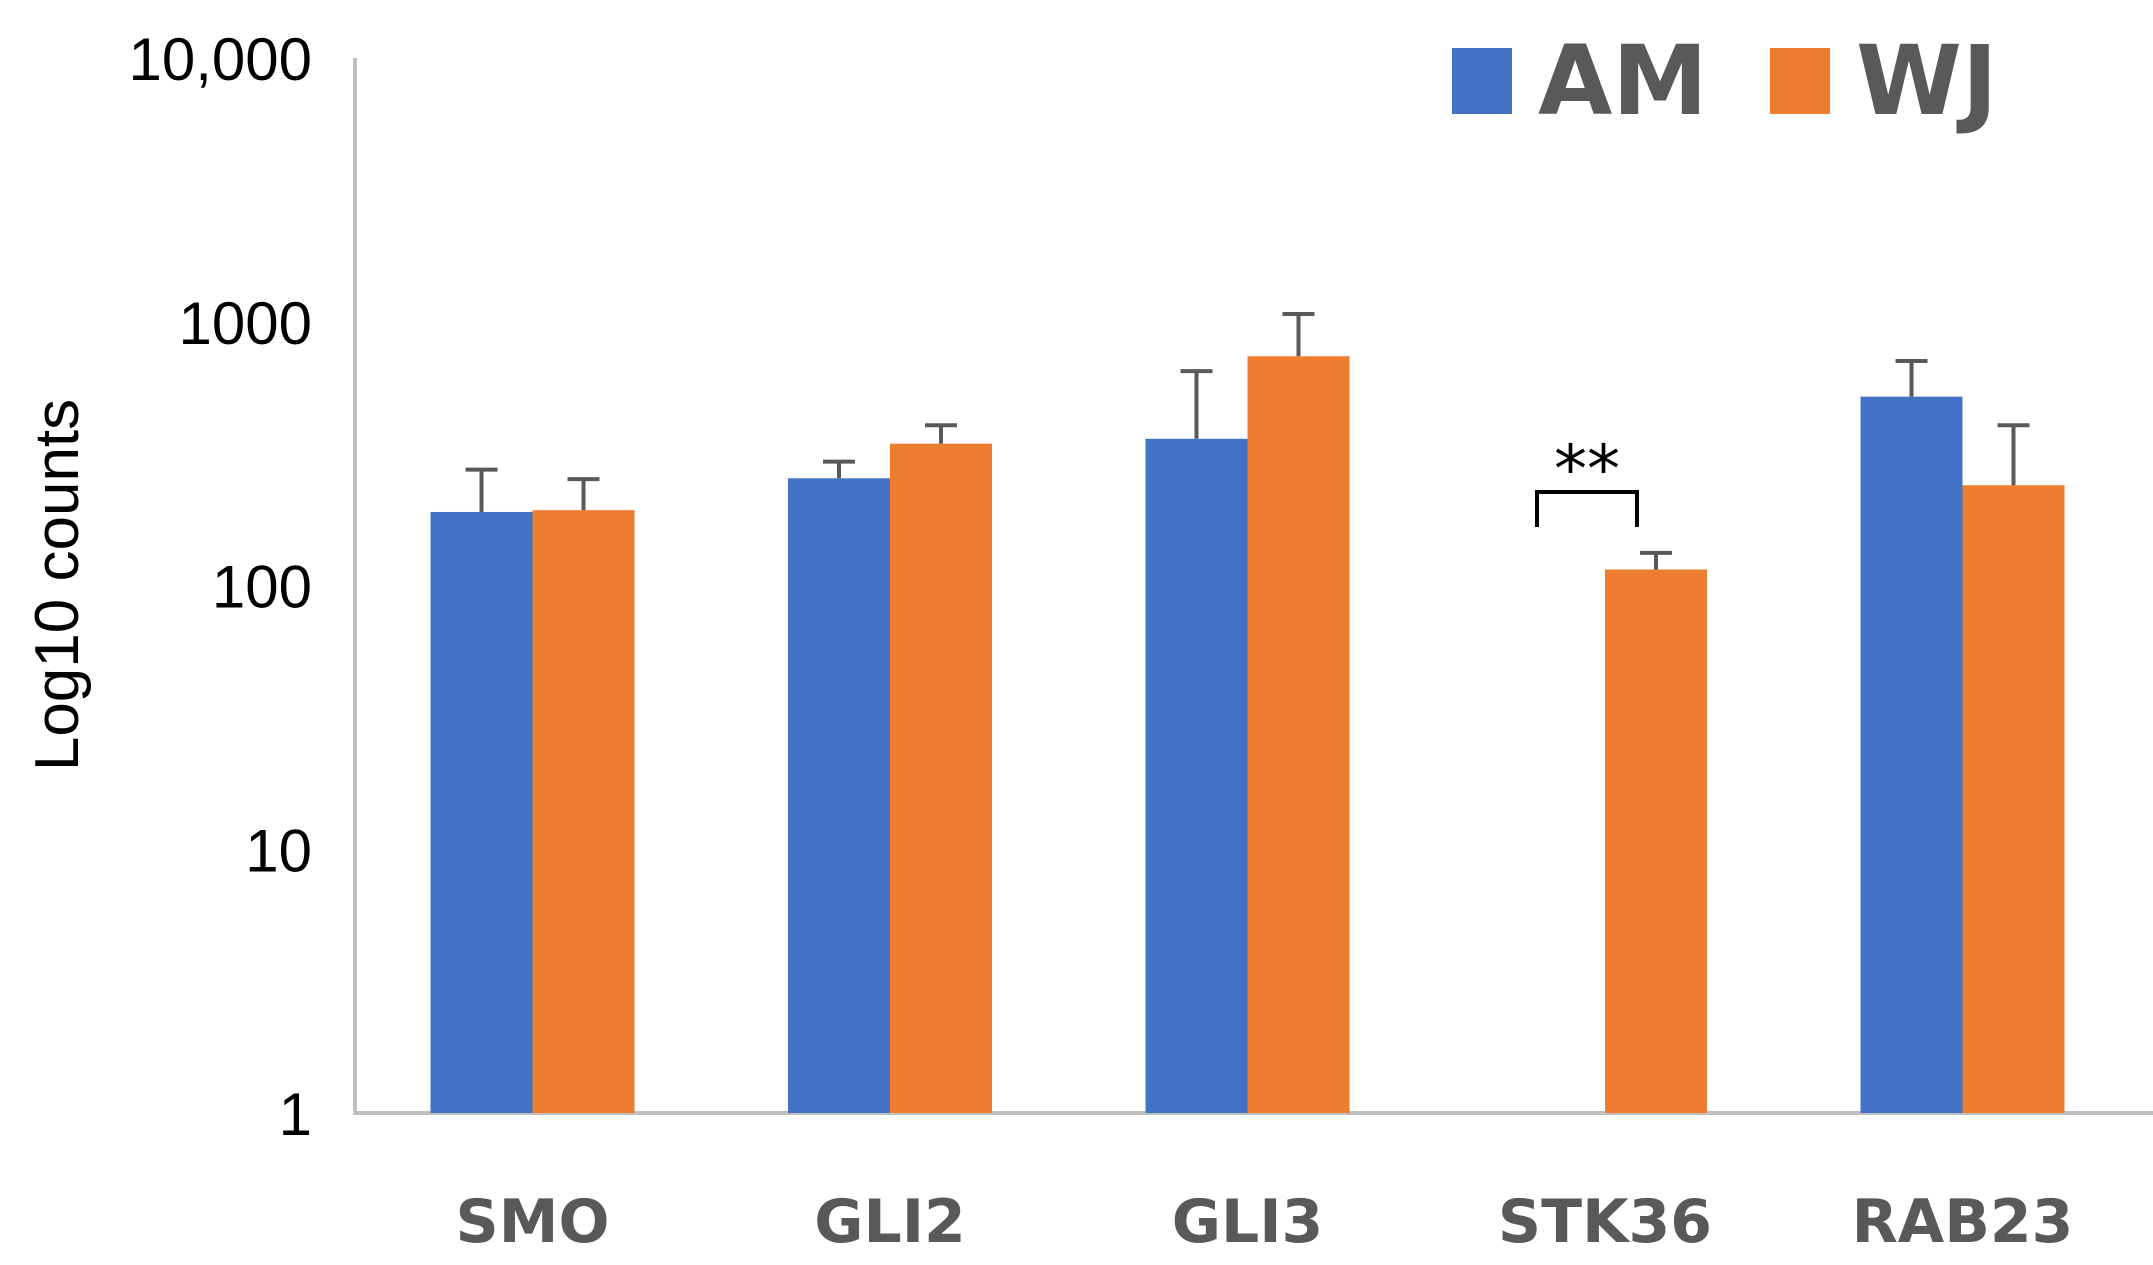  I want to click on y-axis-label: Log10 counts, so click(57, 585).